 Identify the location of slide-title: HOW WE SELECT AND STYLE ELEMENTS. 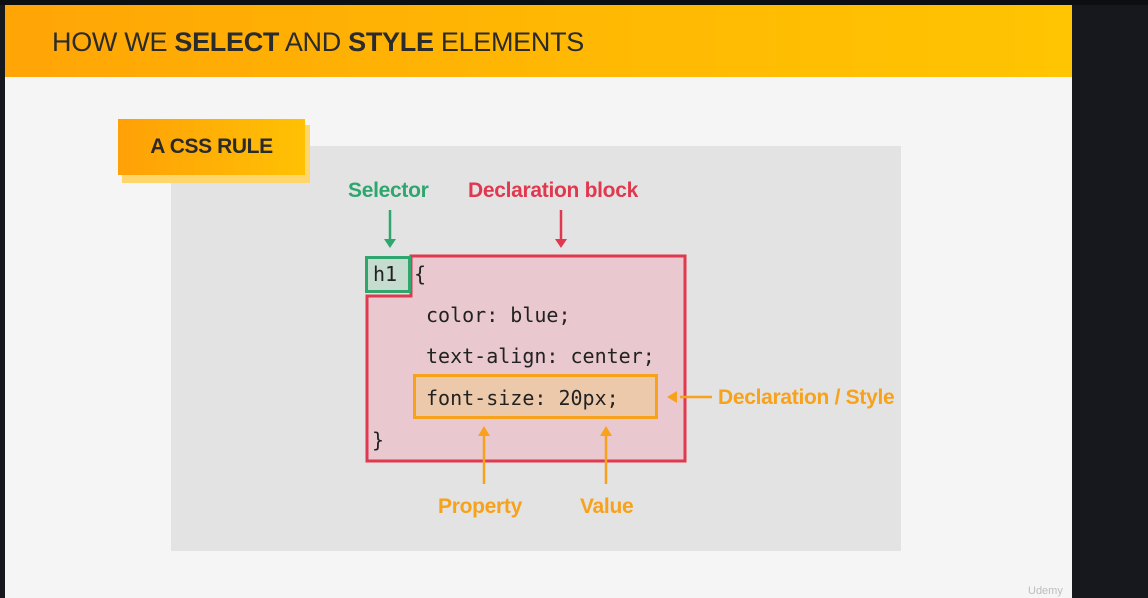
(318, 42).